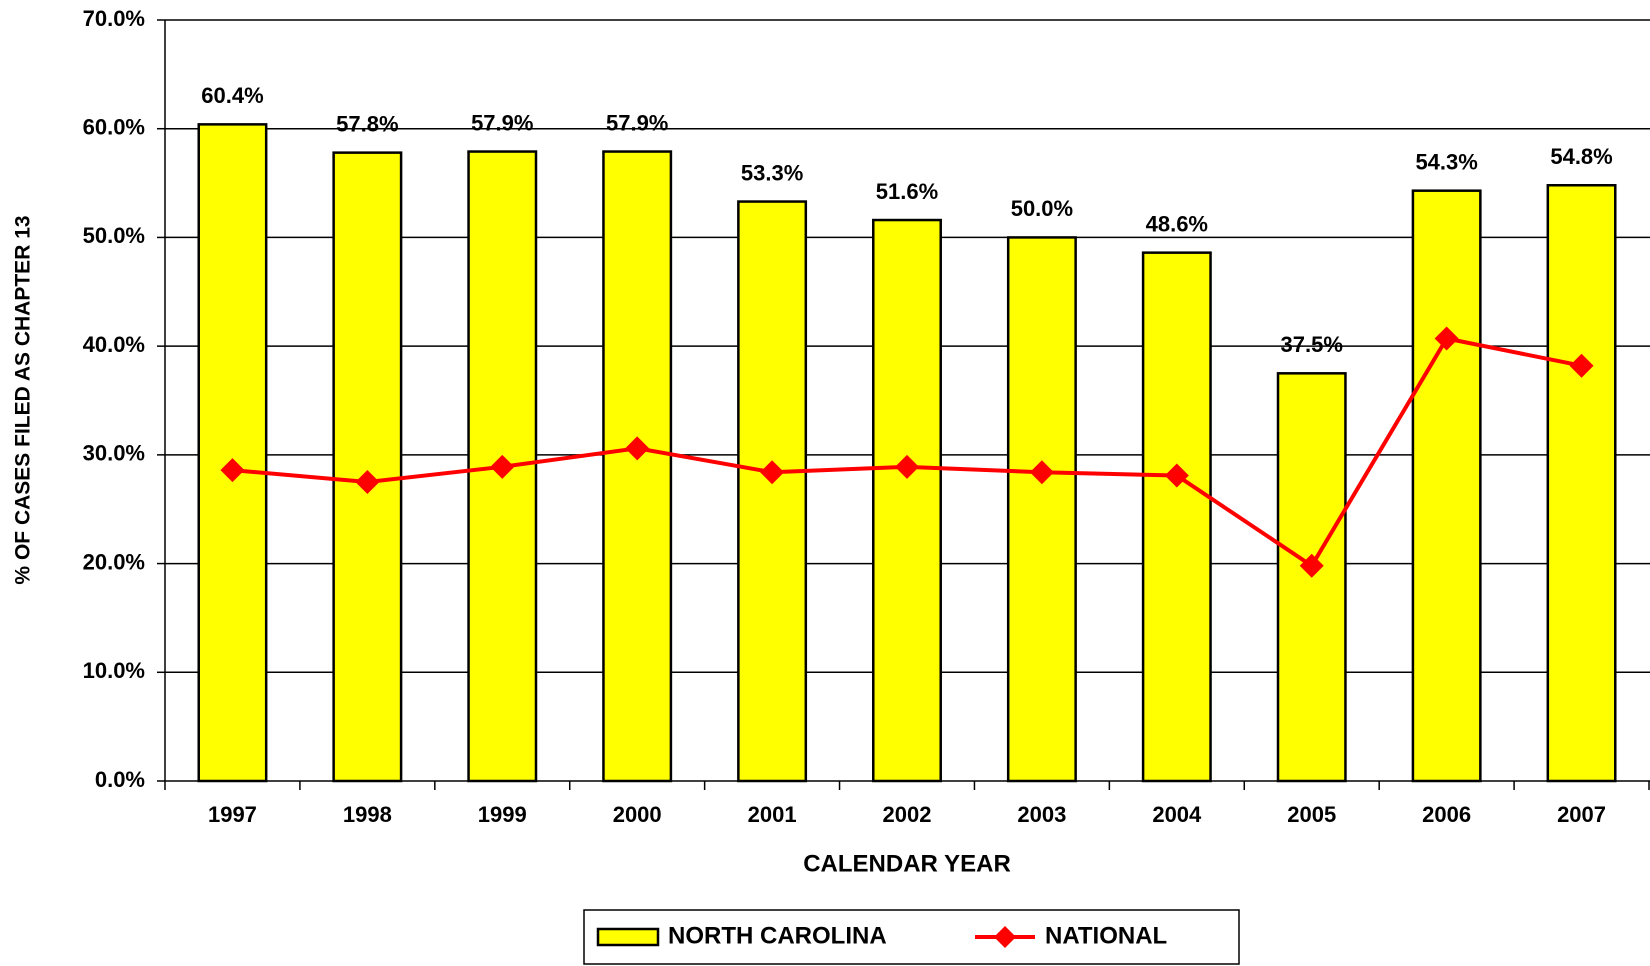 Image resolution: width=1650 pixels, height=966 pixels. Describe the element at coordinates (772, 172) in the screenshot. I see `data-label: 53.3%` at that location.